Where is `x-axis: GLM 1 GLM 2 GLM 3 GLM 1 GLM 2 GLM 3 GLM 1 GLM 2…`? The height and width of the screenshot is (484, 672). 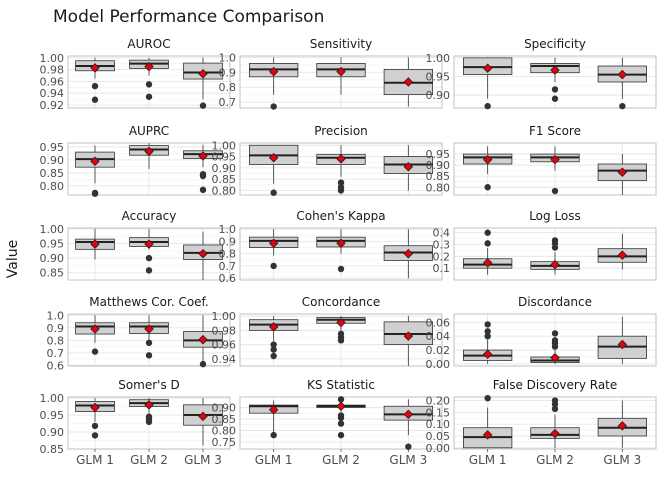 x-axis: GLM 1 GLM 2 GLM 3 GLM 1 GLM 2 GLM 3 GLM 1 GLM 2… is located at coordinates (358, 458).